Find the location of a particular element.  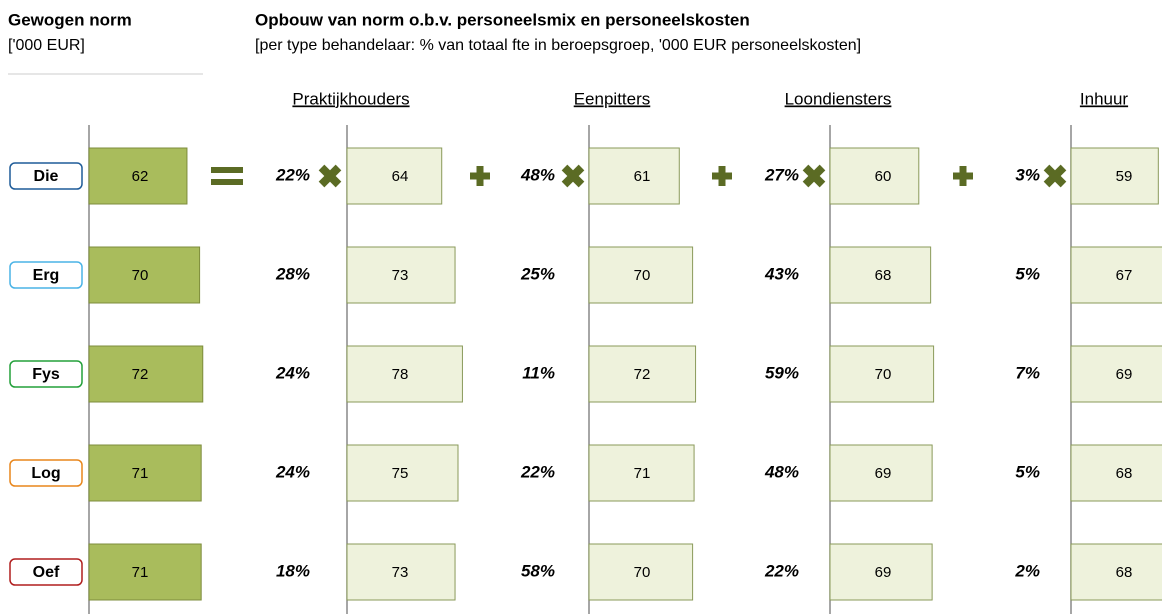

pct-value: 18% is located at coordinates (293, 570).